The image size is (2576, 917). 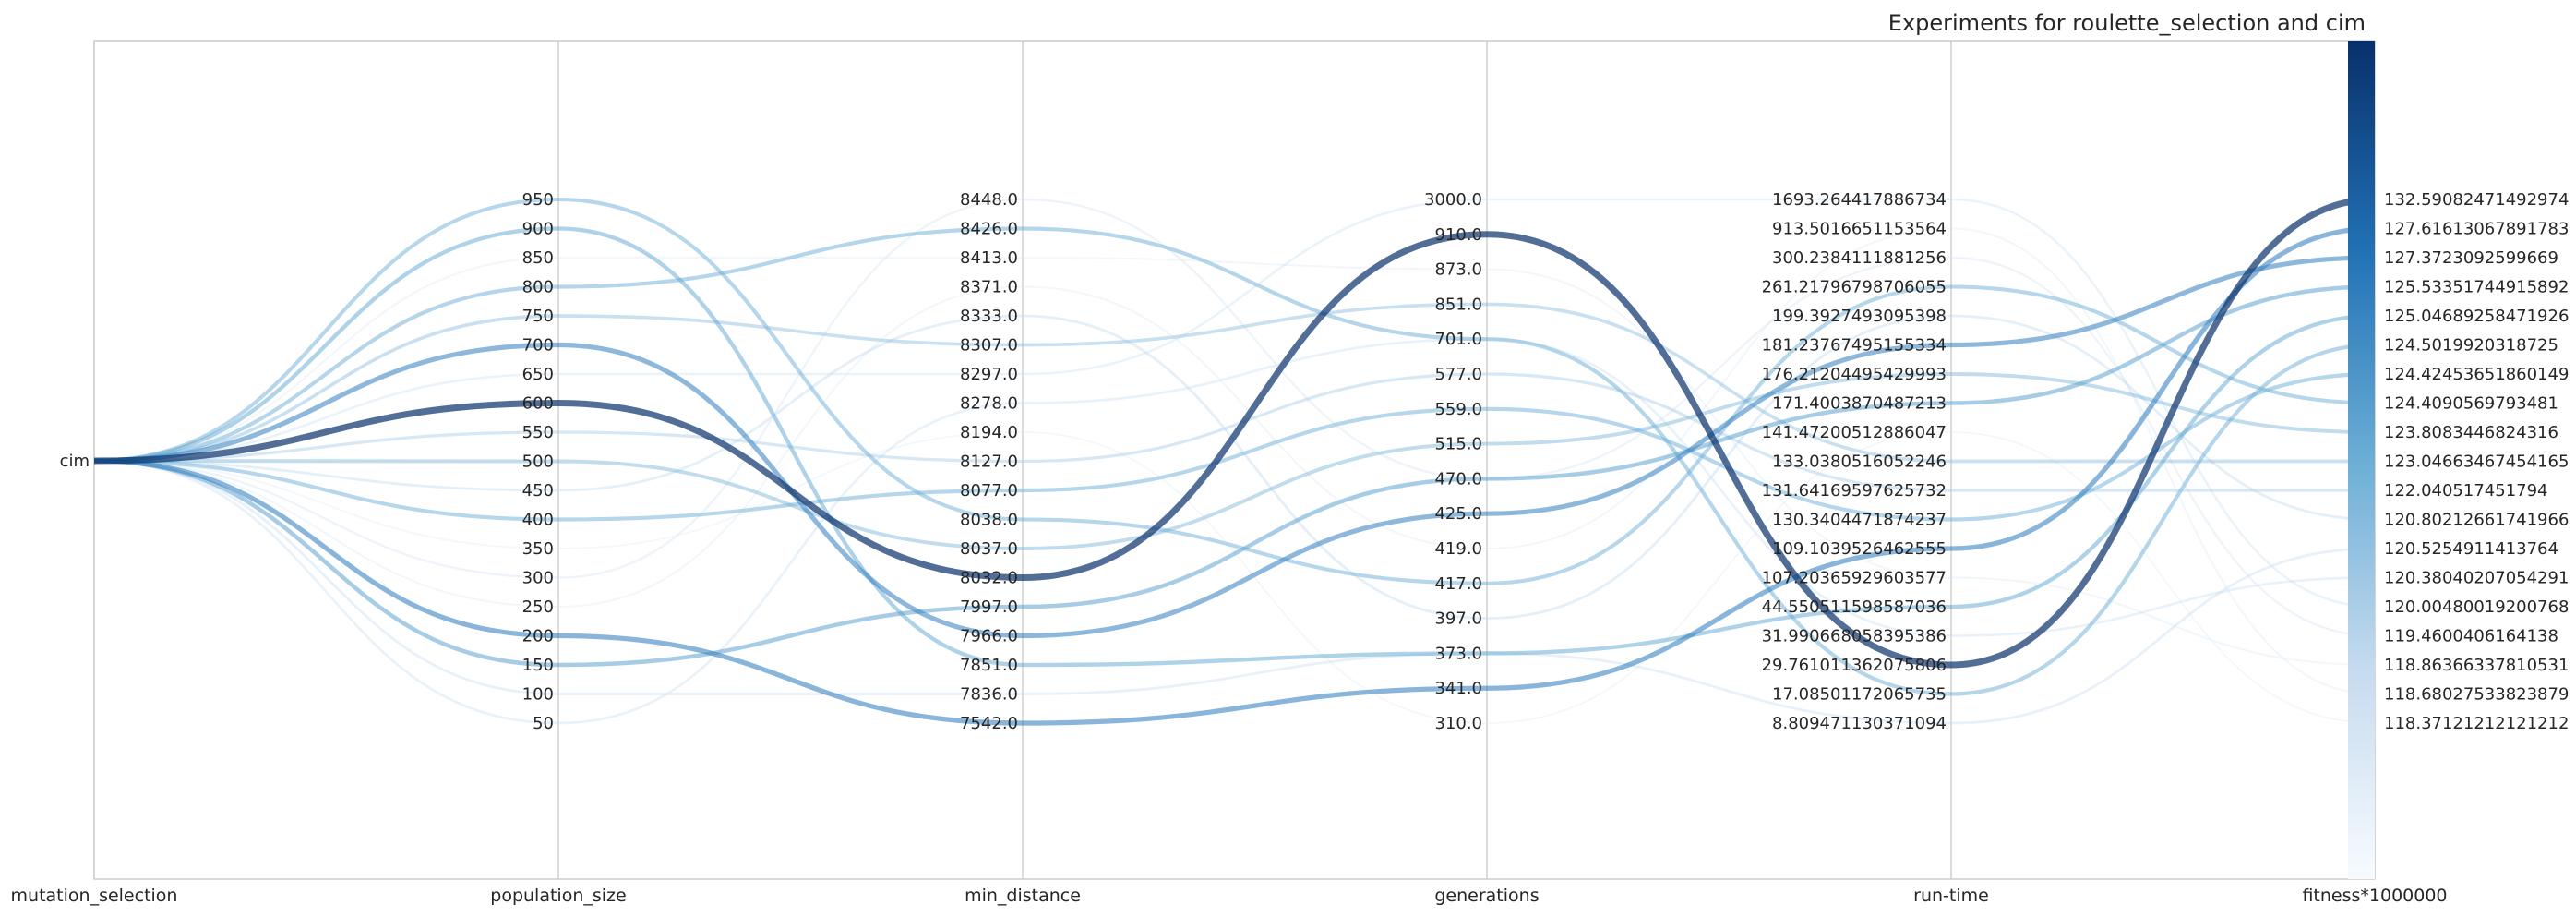 I want to click on tick-label: 122.040517451794, so click(x=2466, y=491).